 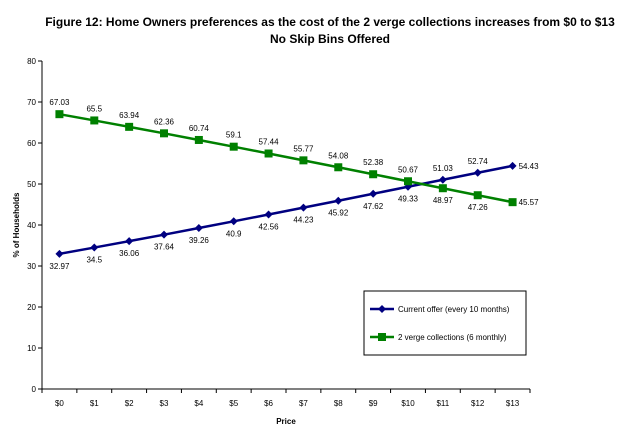 I want to click on data-label: 42.56, so click(x=269, y=227).